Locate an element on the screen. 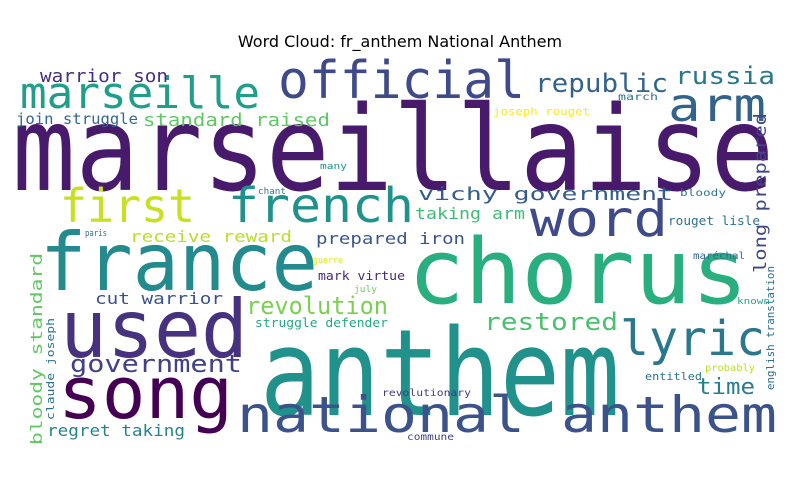  word-mark-virtue: mark virtue is located at coordinates (361, 276).